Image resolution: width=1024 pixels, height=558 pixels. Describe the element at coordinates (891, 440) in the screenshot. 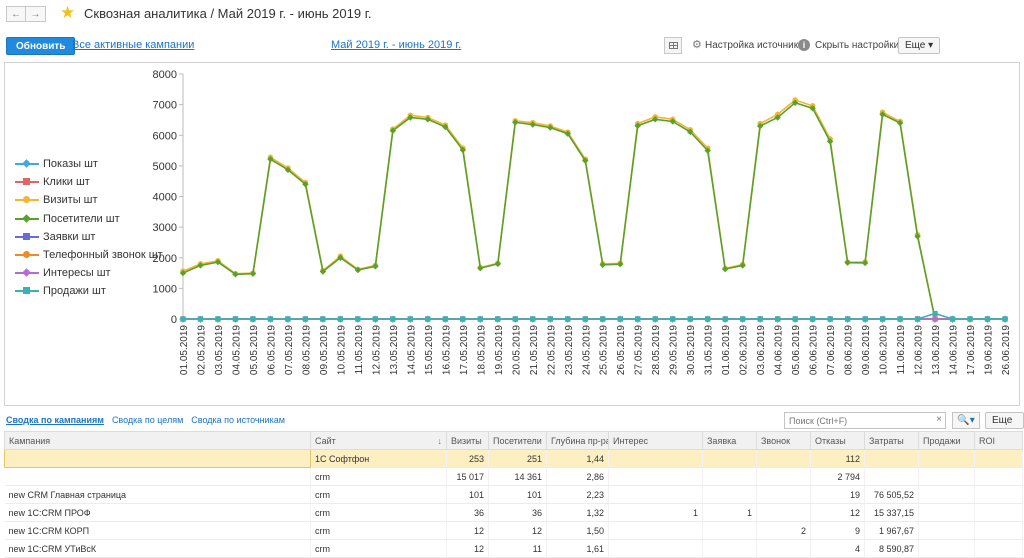

I see `col-header-costs: Затраты` at that location.